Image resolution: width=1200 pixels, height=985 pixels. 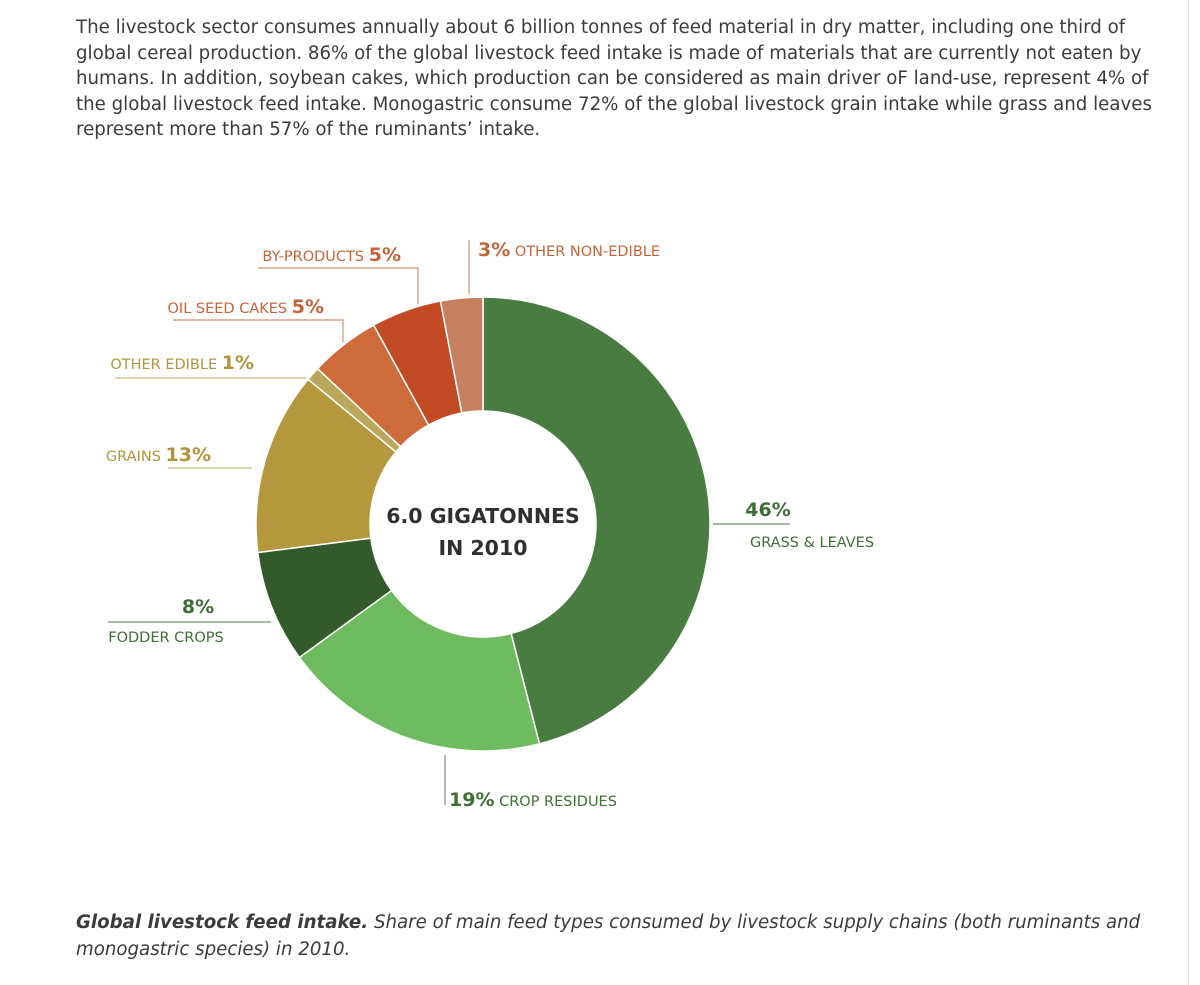 I want to click on label-other-non-edible: 3% OTHER NON-EDIBLE, so click(x=569, y=250).